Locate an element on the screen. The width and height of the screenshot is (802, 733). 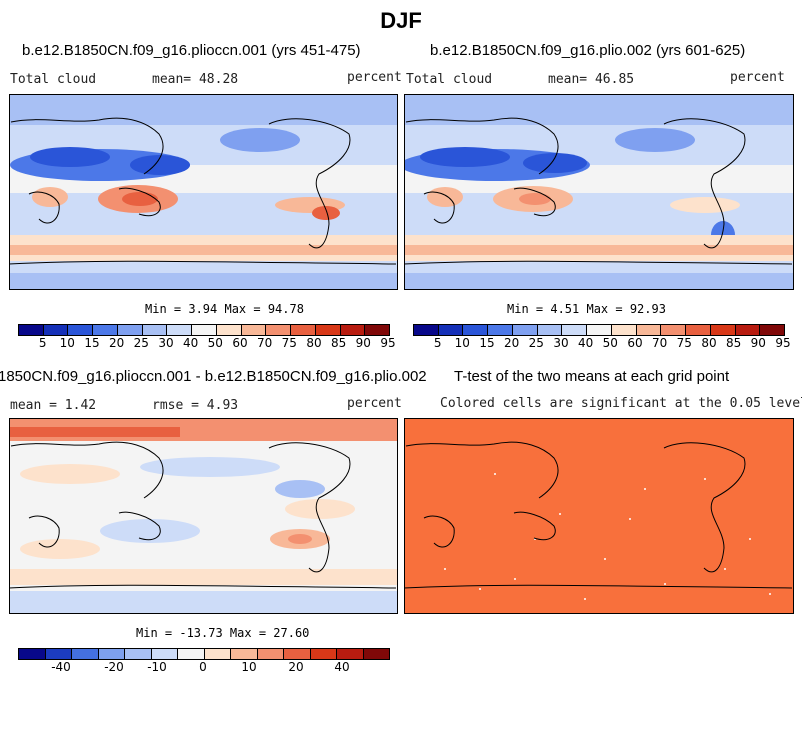
panel-tl-map is located at coordinates (203, 192).